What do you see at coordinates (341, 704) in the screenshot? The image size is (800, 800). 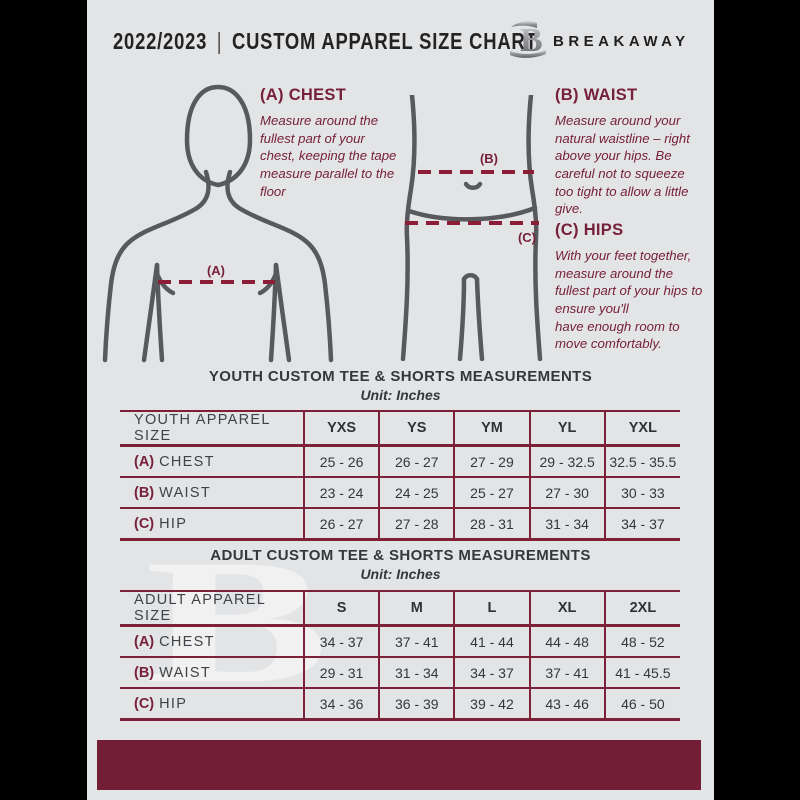 I see `measurement-range-cell: 34 - 36` at bounding box center [341, 704].